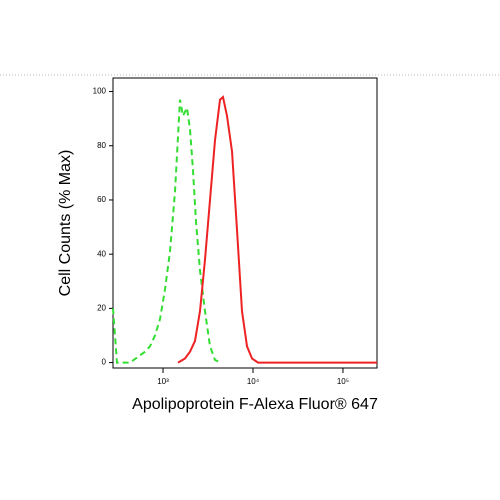 This screenshot has height=500, width=500. I want to click on x-tick-label: 10⁴, so click(253, 381).